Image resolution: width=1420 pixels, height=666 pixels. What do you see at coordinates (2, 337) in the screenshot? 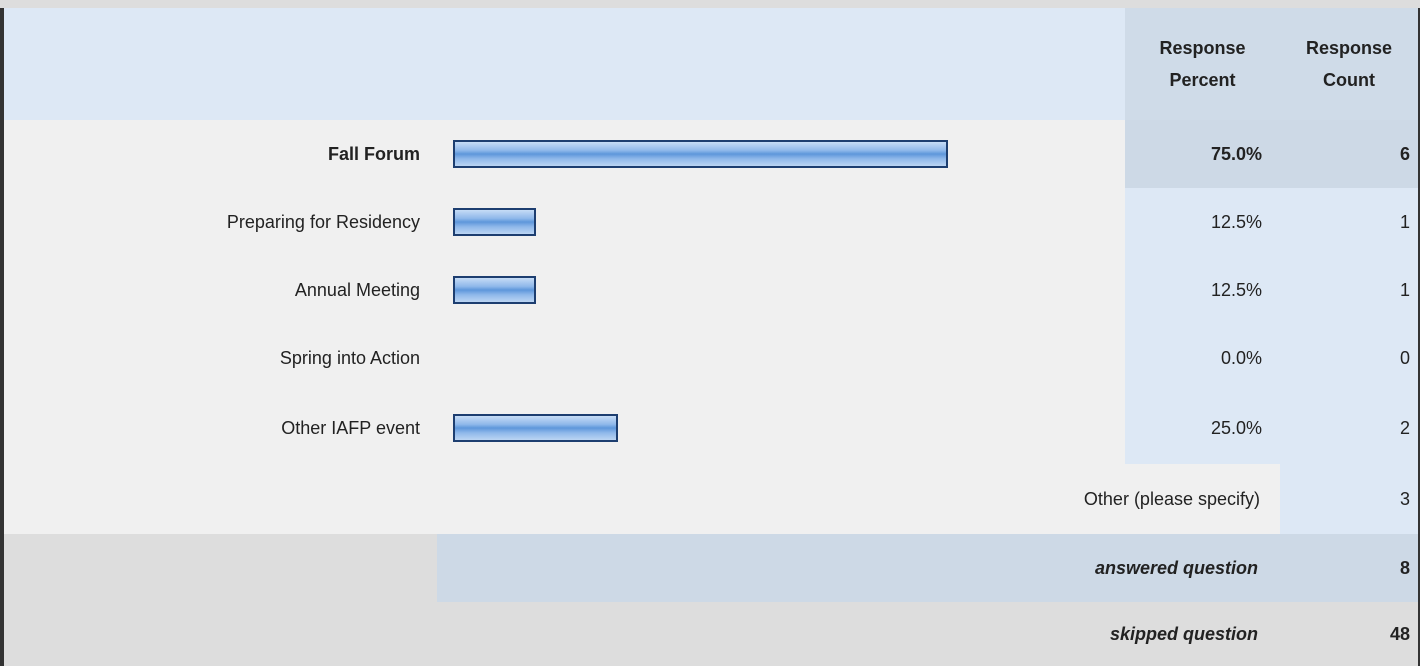
I see `left-border` at bounding box center [2, 337].